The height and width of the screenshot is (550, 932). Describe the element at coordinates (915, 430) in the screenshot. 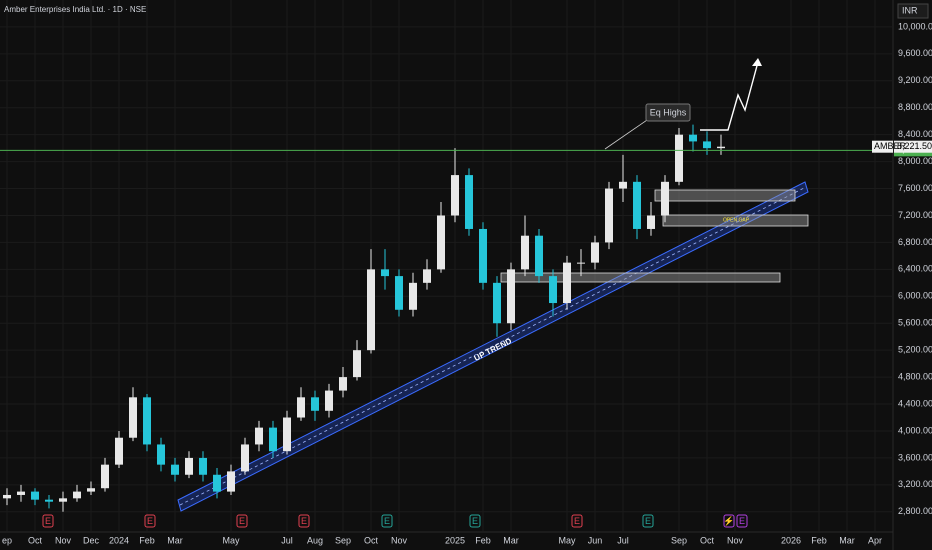

I see `y-tick-label: 4,000.00` at that location.